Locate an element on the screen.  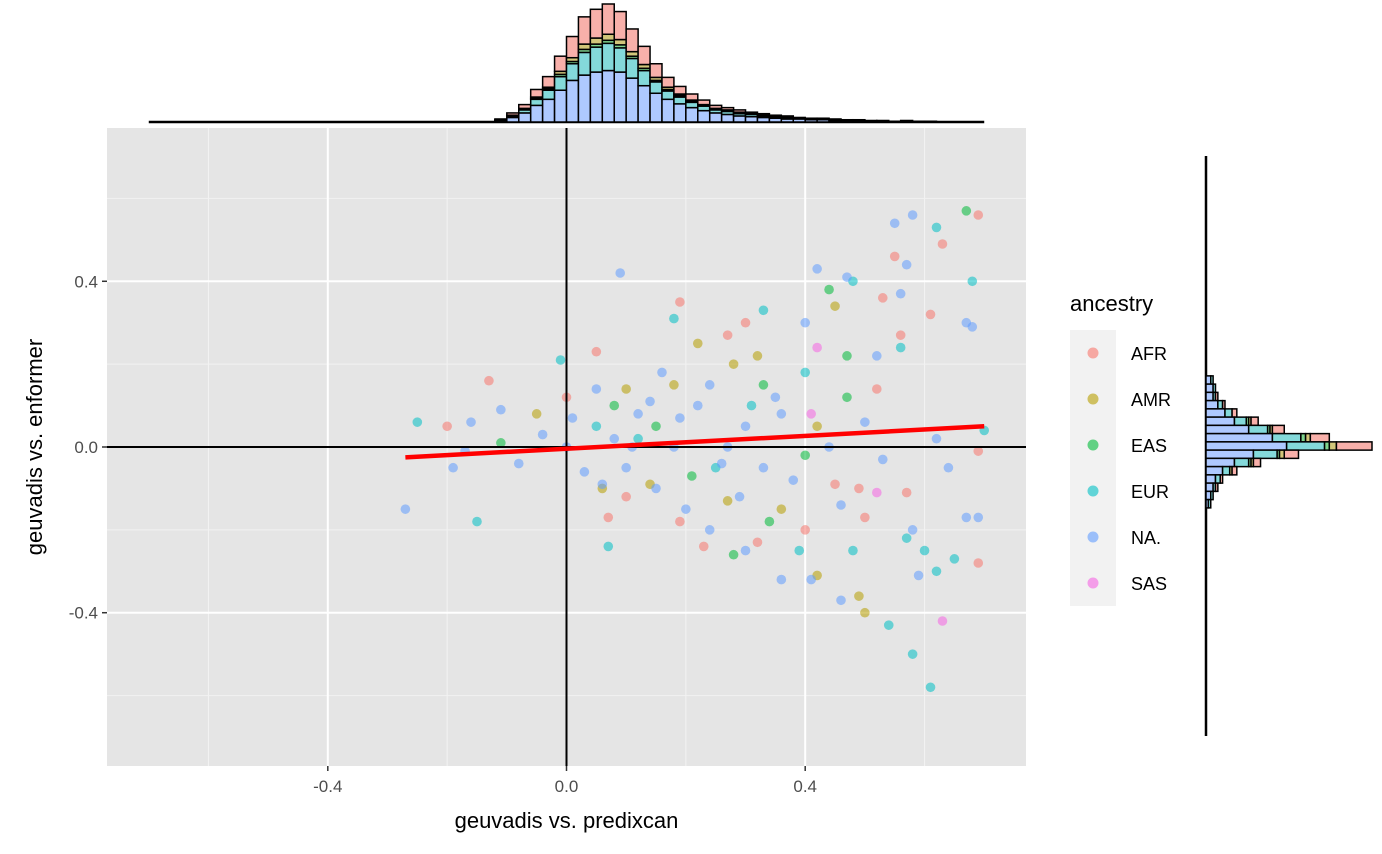
trend-line is located at coordinates (695, 442).